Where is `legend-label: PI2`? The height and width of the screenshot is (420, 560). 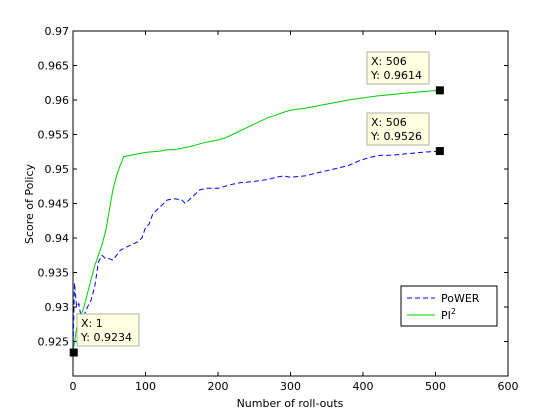 legend-label: PI2 is located at coordinates (448, 314).